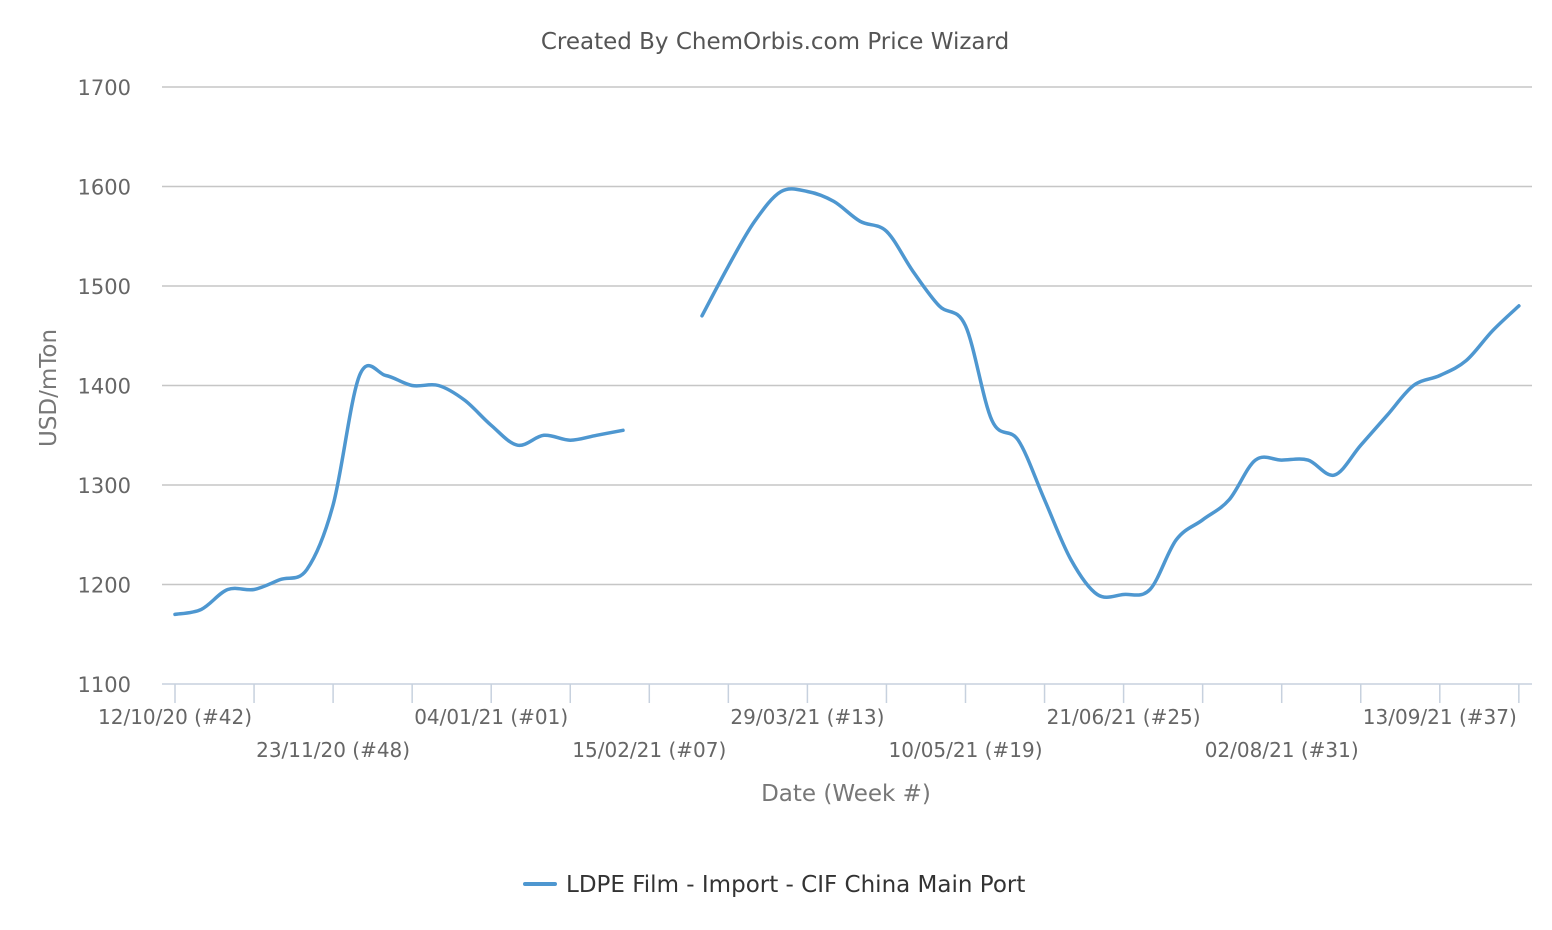 The image size is (1552, 930). What do you see at coordinates (1282, 750) in the screenshot?
I see `x-tick-label: 02/08/21 (#31)` at bounding box center [1282, 750].